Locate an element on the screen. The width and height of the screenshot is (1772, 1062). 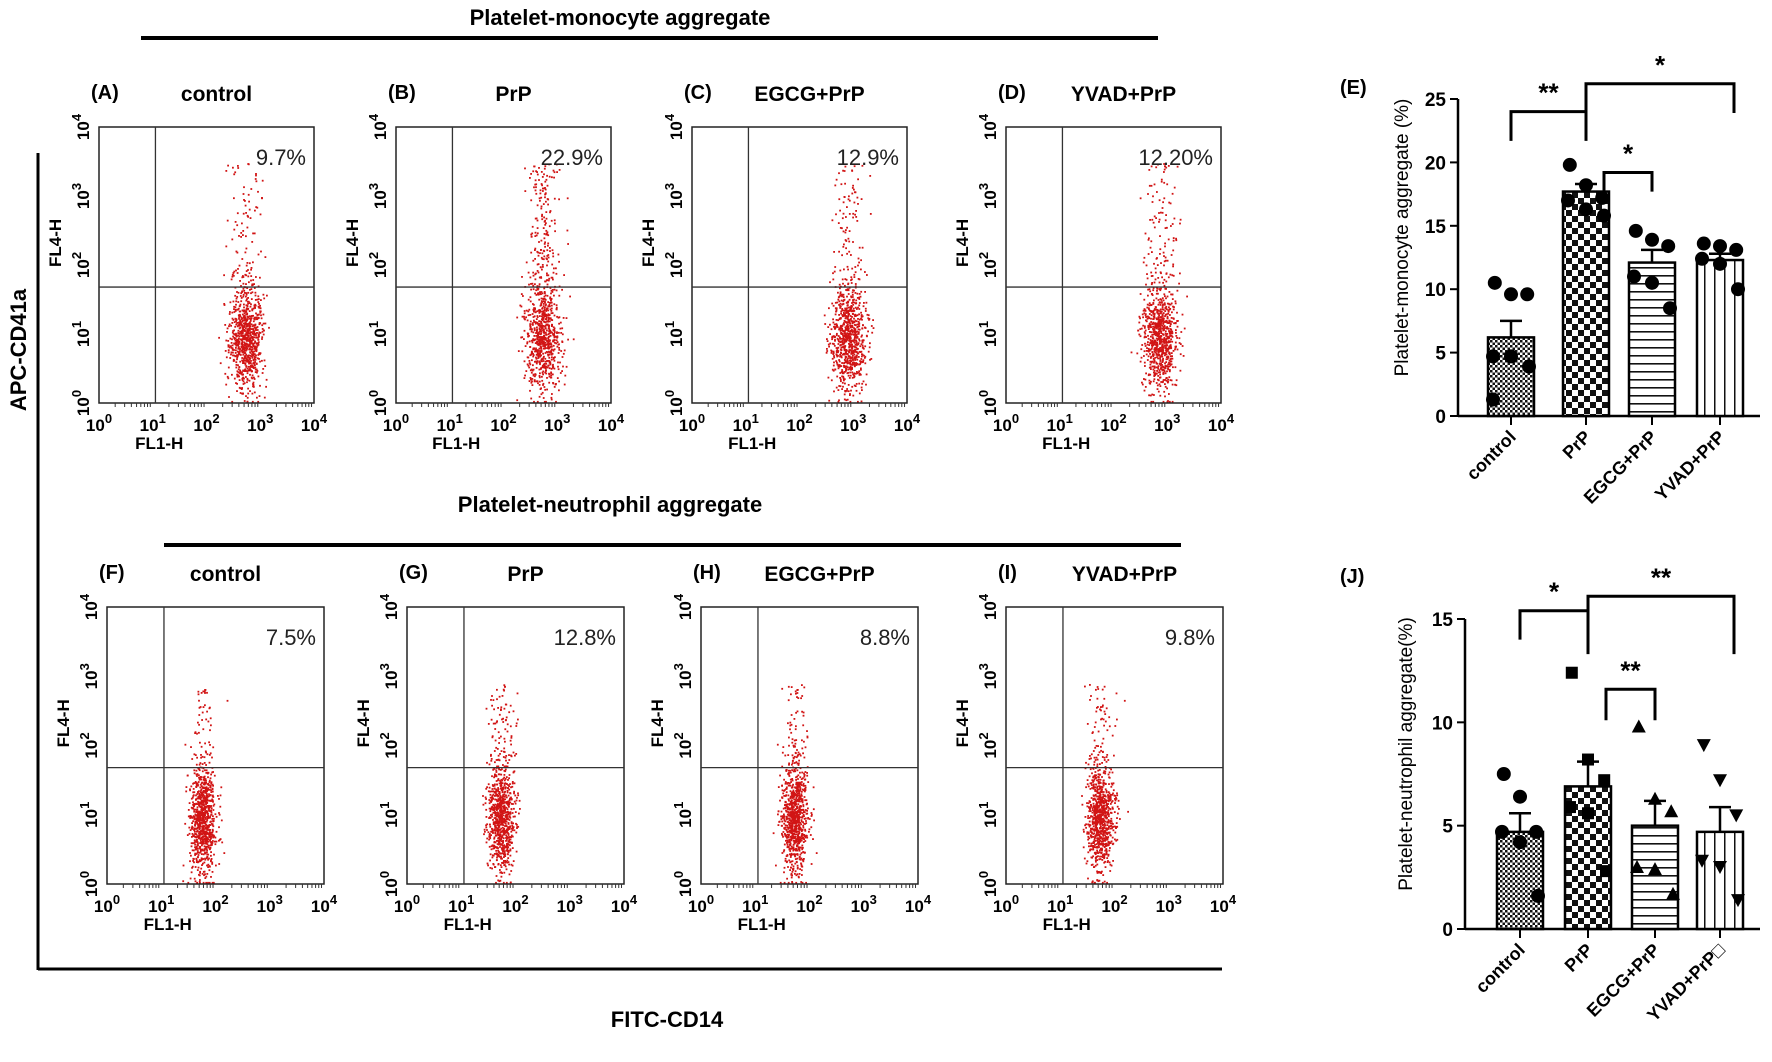
tick-base: 10 is located at coordinates (202, 425).